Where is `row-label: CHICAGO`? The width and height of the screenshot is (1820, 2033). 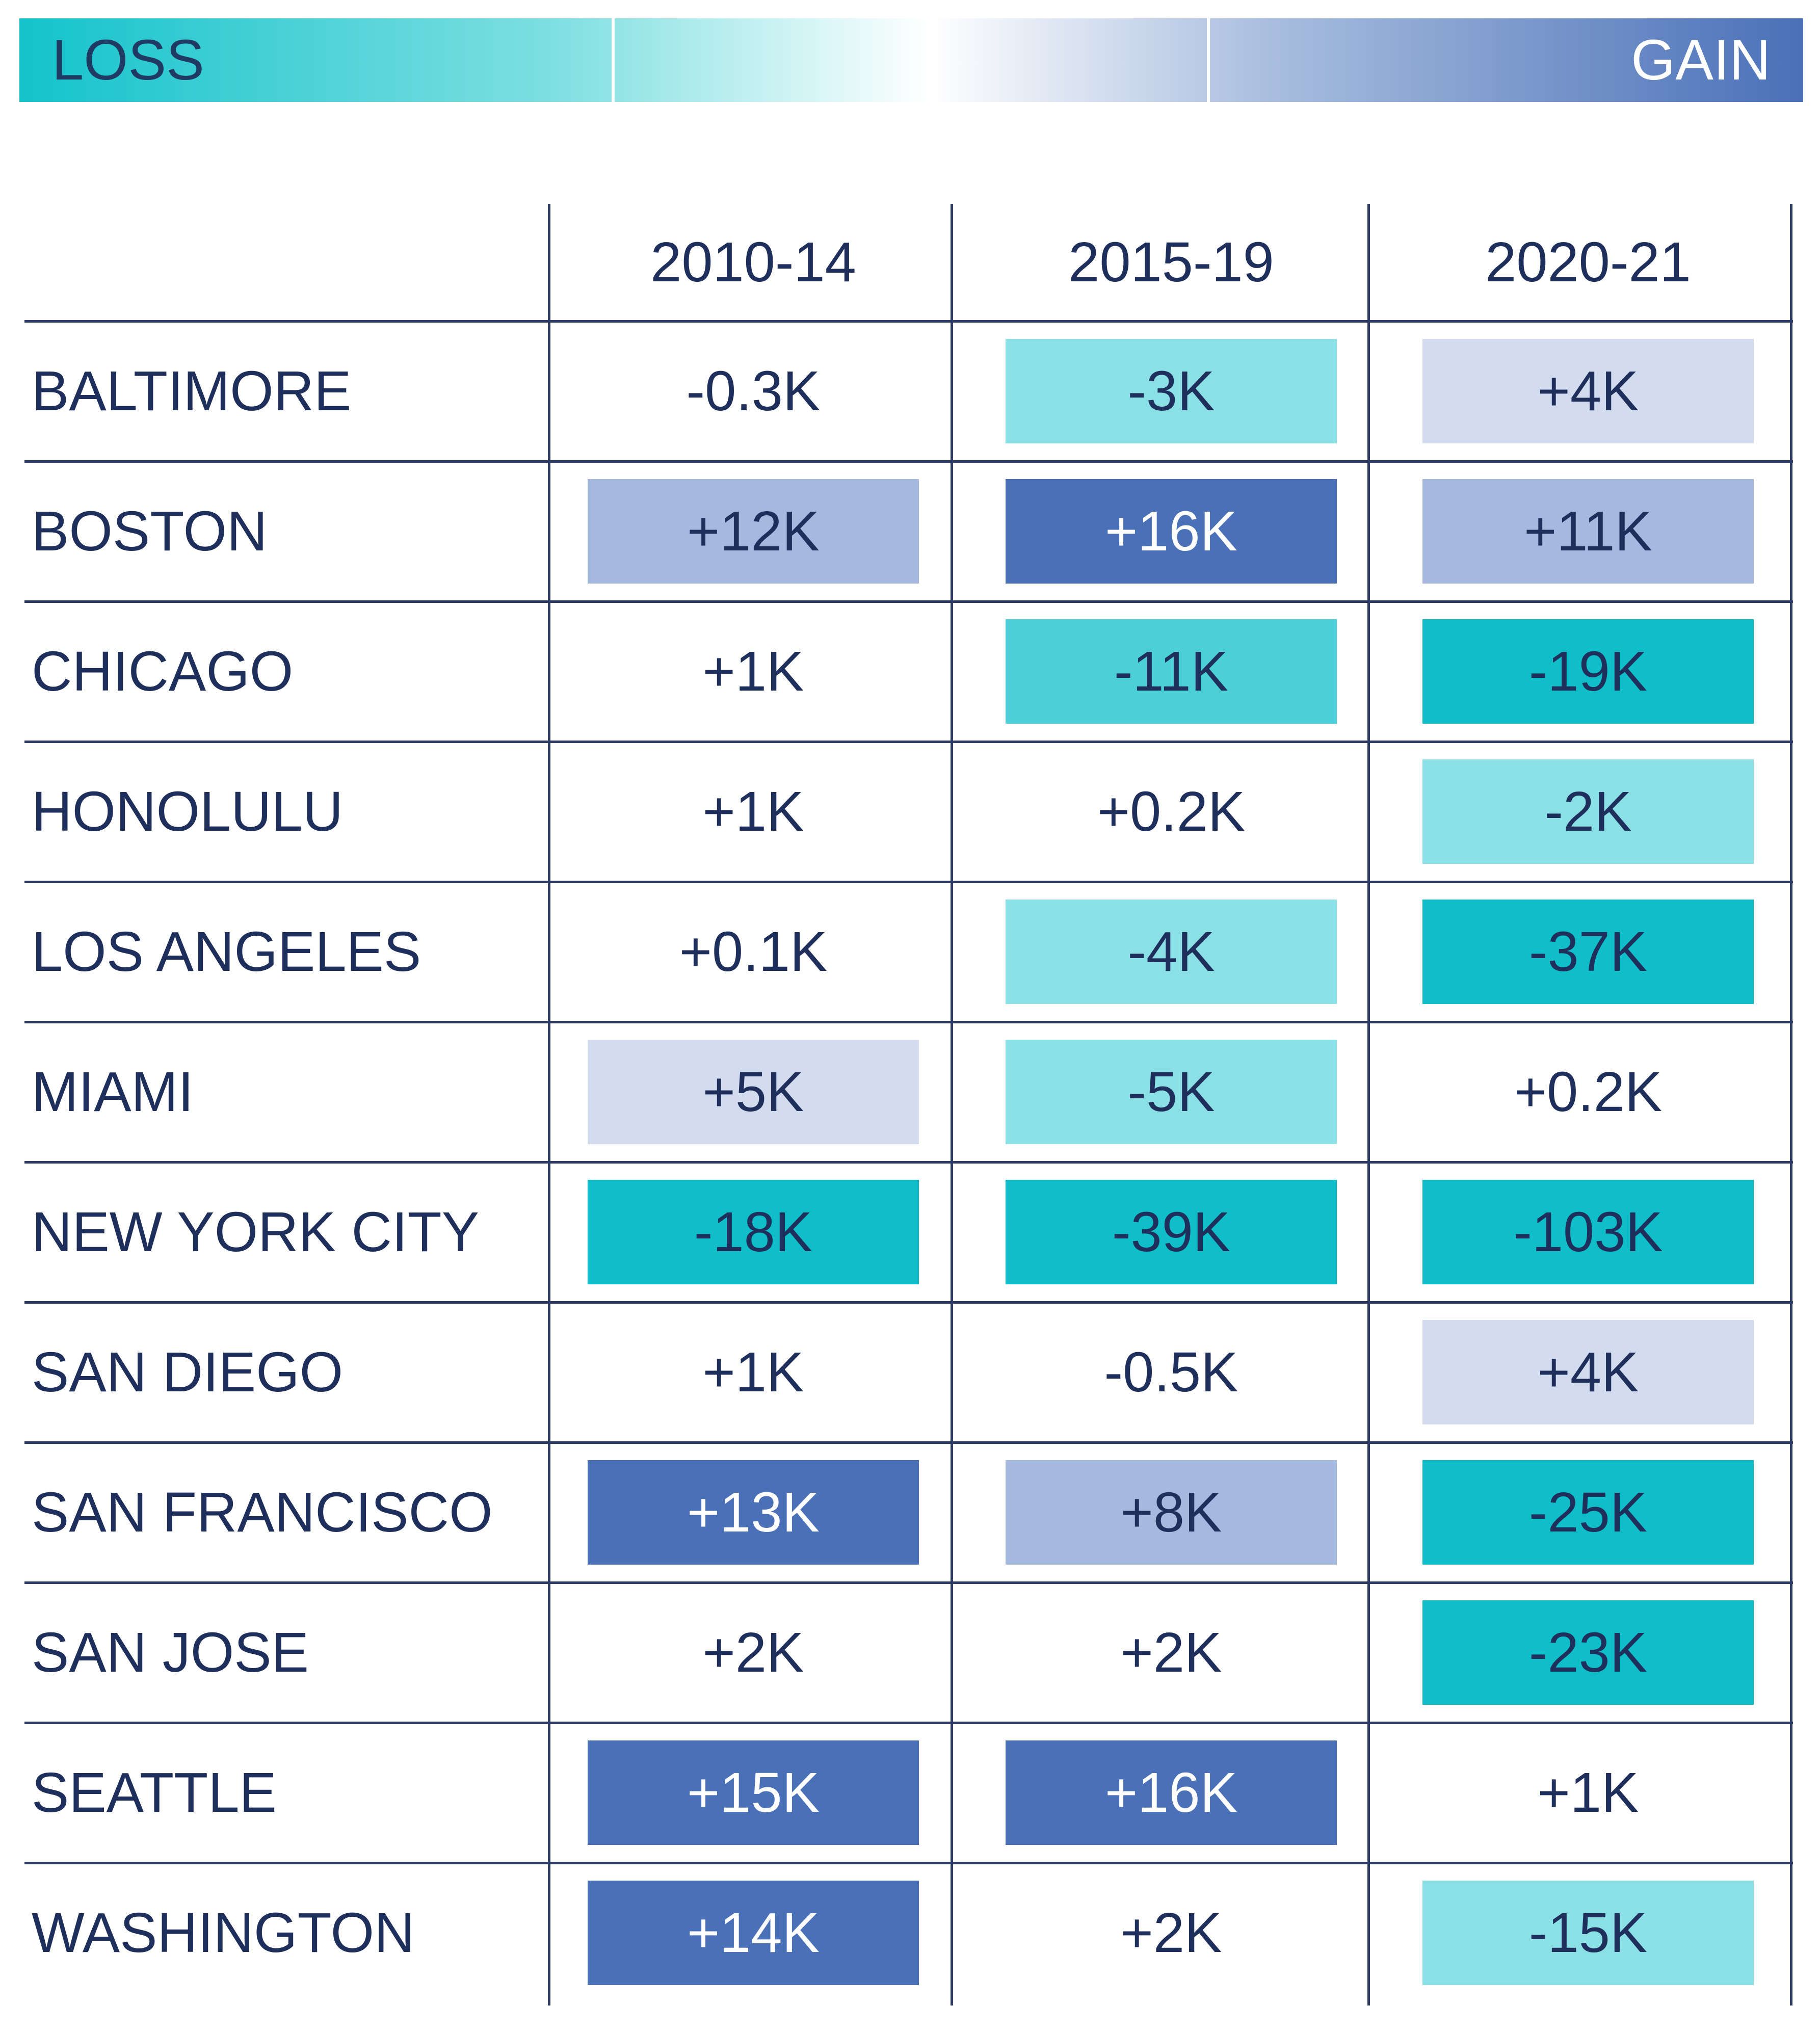 row-label: CHICAGO is located at coordinates (163, 672).